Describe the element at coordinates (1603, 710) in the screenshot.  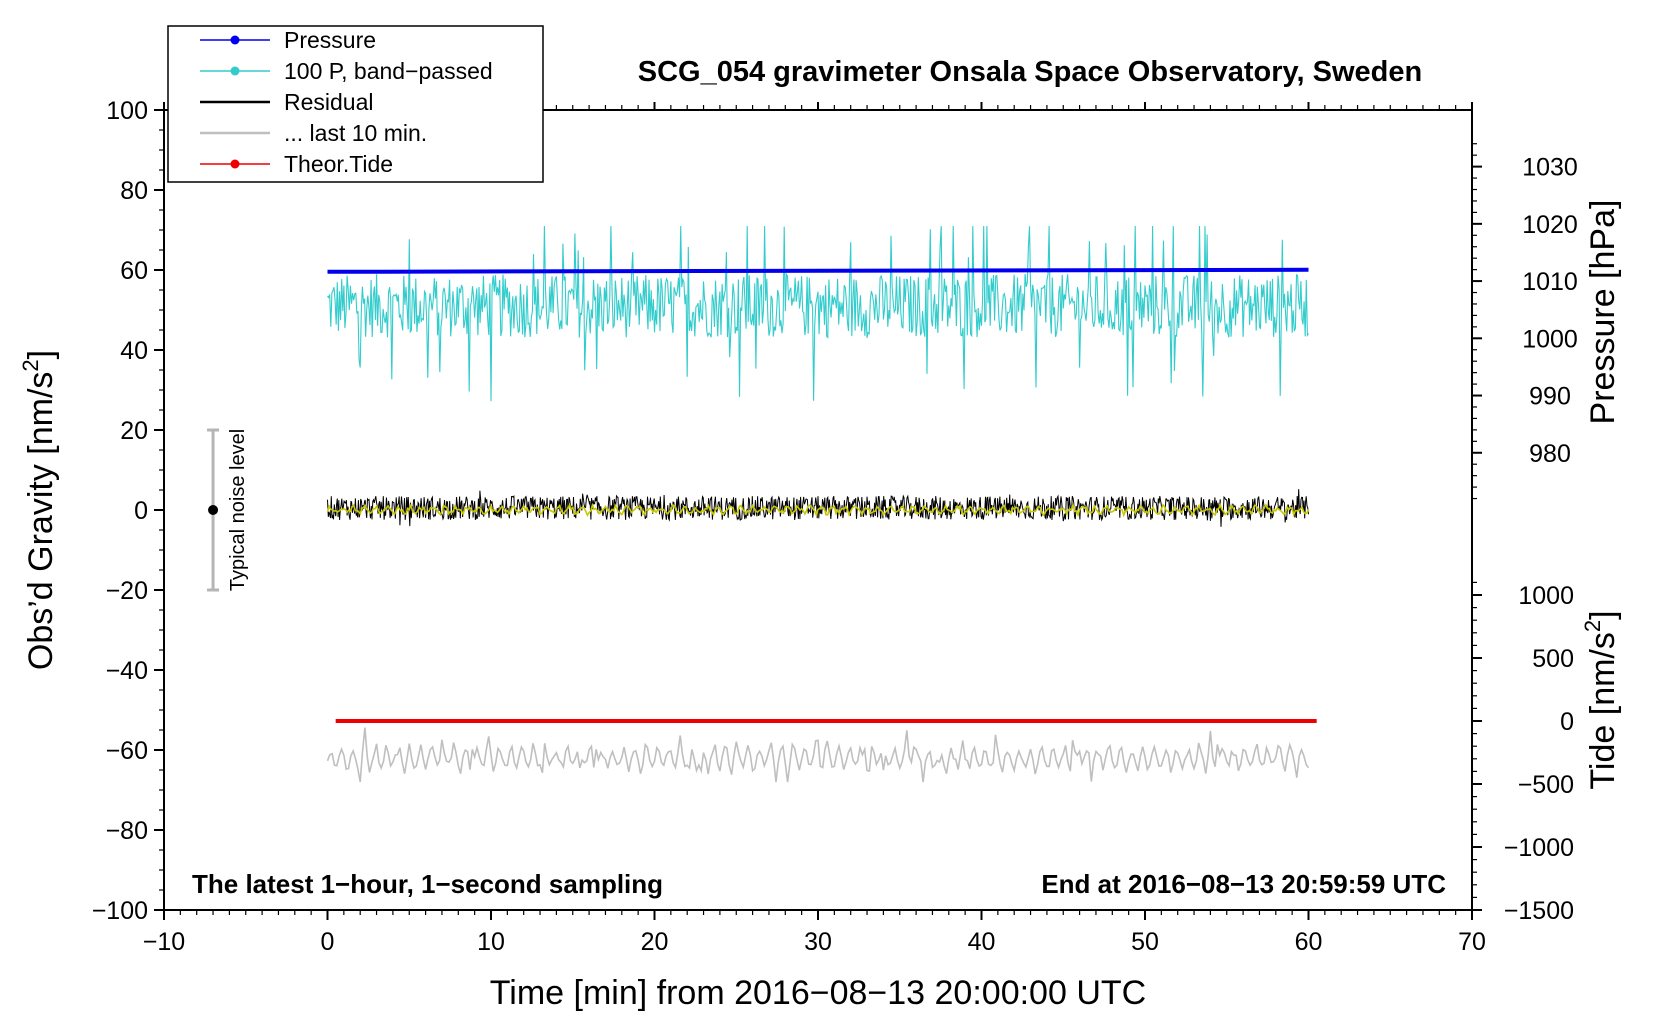
I see `y-axis-label-tide-text: Tide [nm/s` at that location.